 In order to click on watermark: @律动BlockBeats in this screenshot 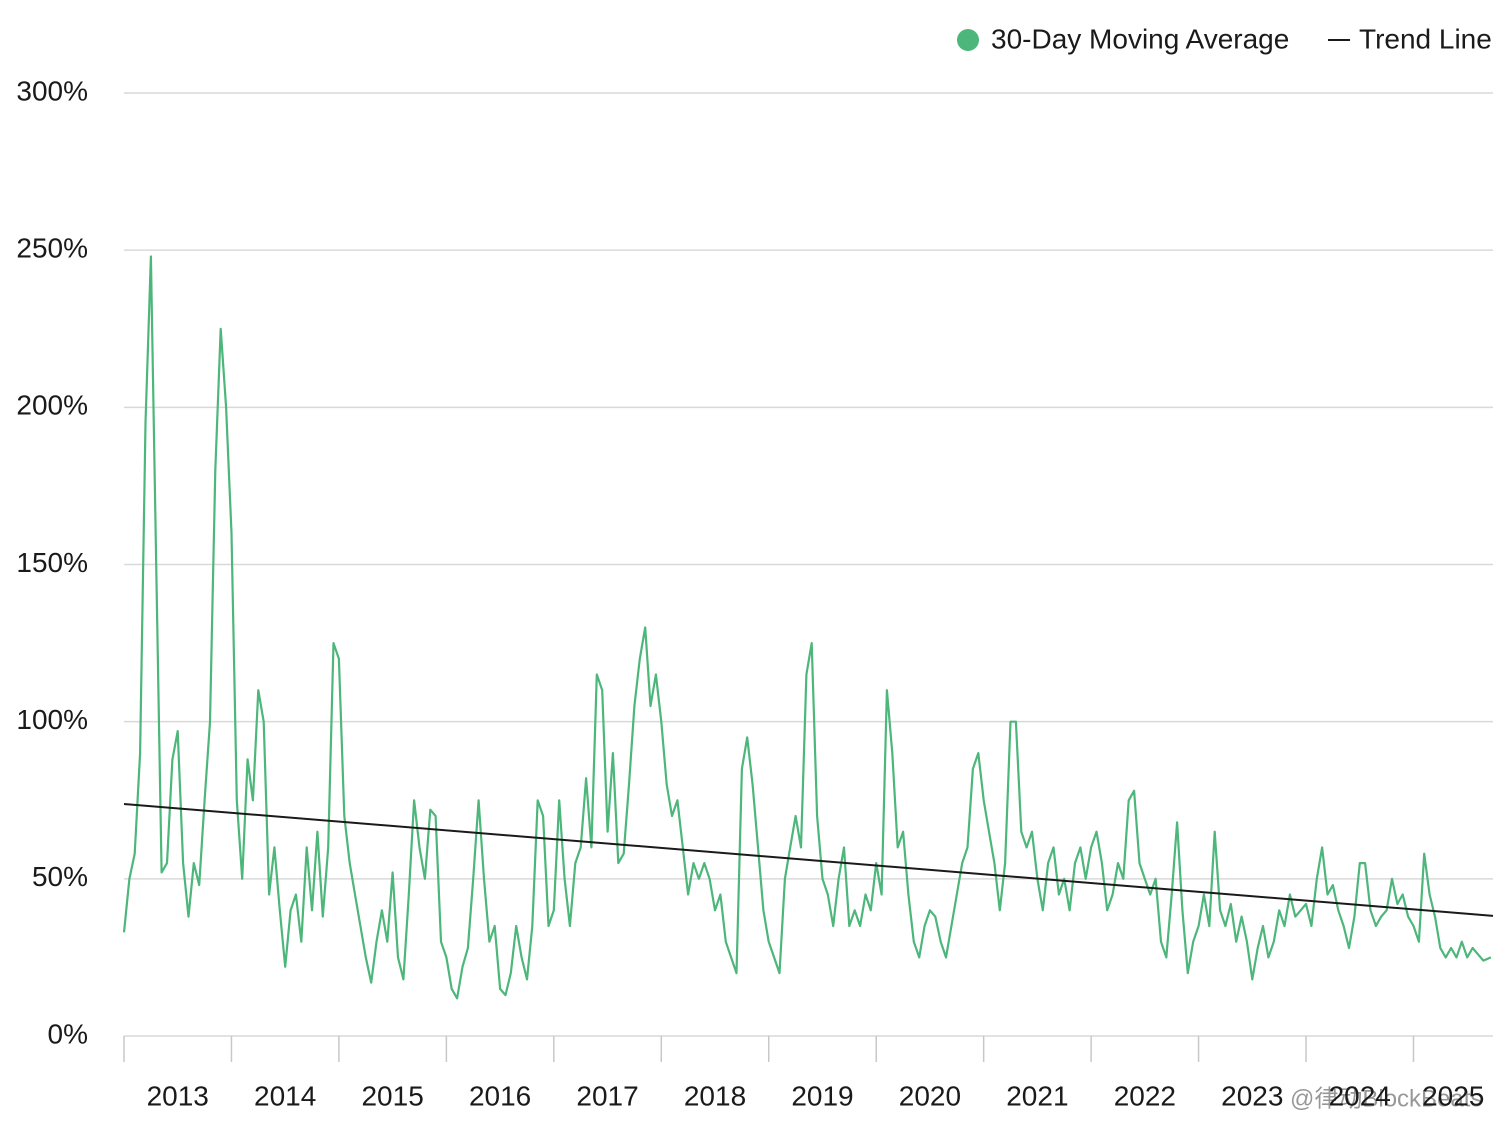, I will do `click(1386, 1098)`.